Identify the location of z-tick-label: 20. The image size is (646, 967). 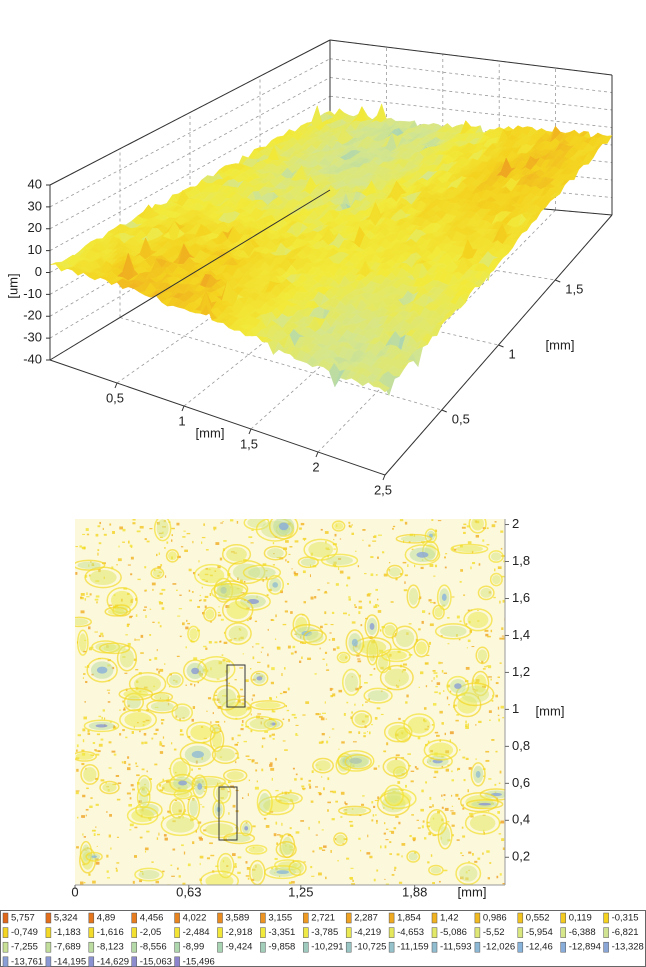
(35, 227).